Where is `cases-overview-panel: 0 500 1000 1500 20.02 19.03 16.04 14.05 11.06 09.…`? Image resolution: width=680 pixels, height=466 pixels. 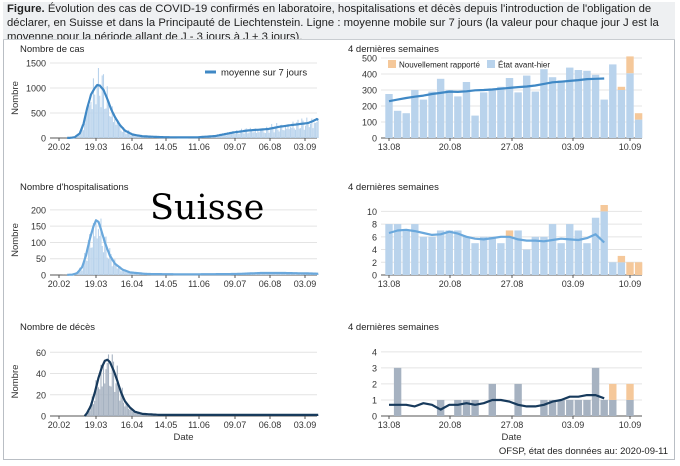 cases-overview-panel: 0 500 1000 1500 20.02 19.03 16.04 14.05 11.06 09.… is located at coordinates (164, 98).